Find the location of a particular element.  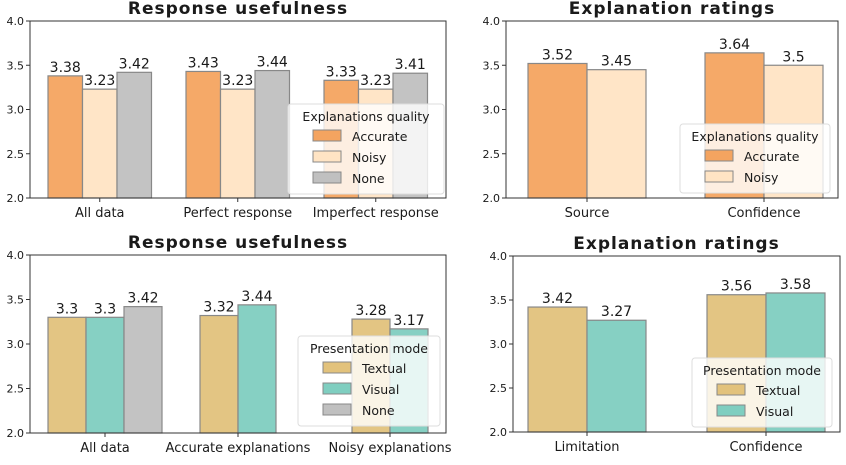

axes-frame is located at coordinates (676, 344).